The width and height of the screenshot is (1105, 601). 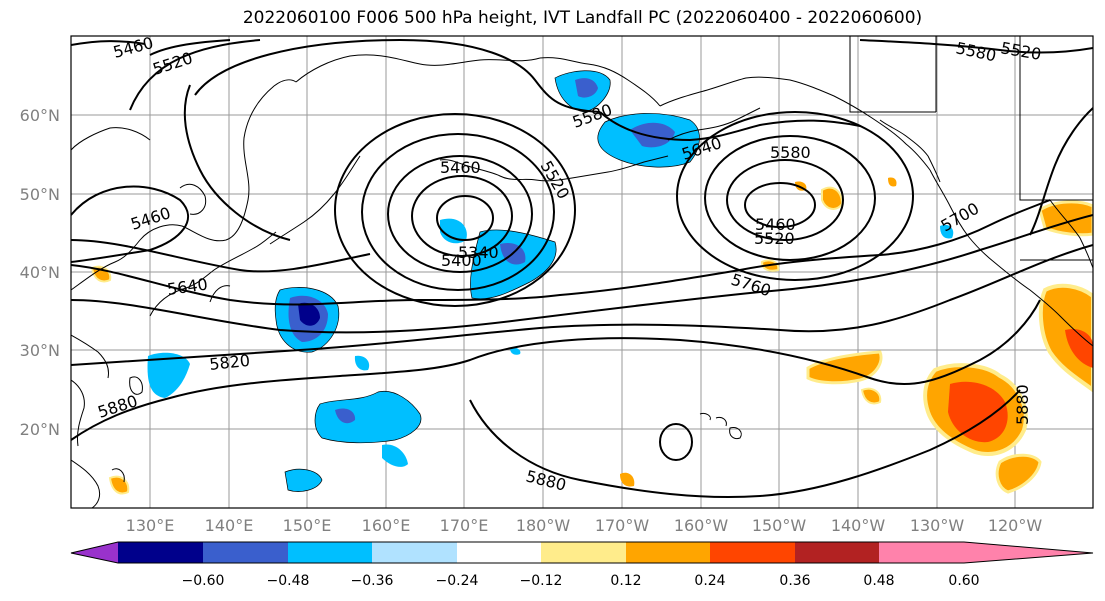 What do you see at coordinates (94, 552) in the screenshot?
I see `colorbar-extend-low` at bounding box center [94, 552].